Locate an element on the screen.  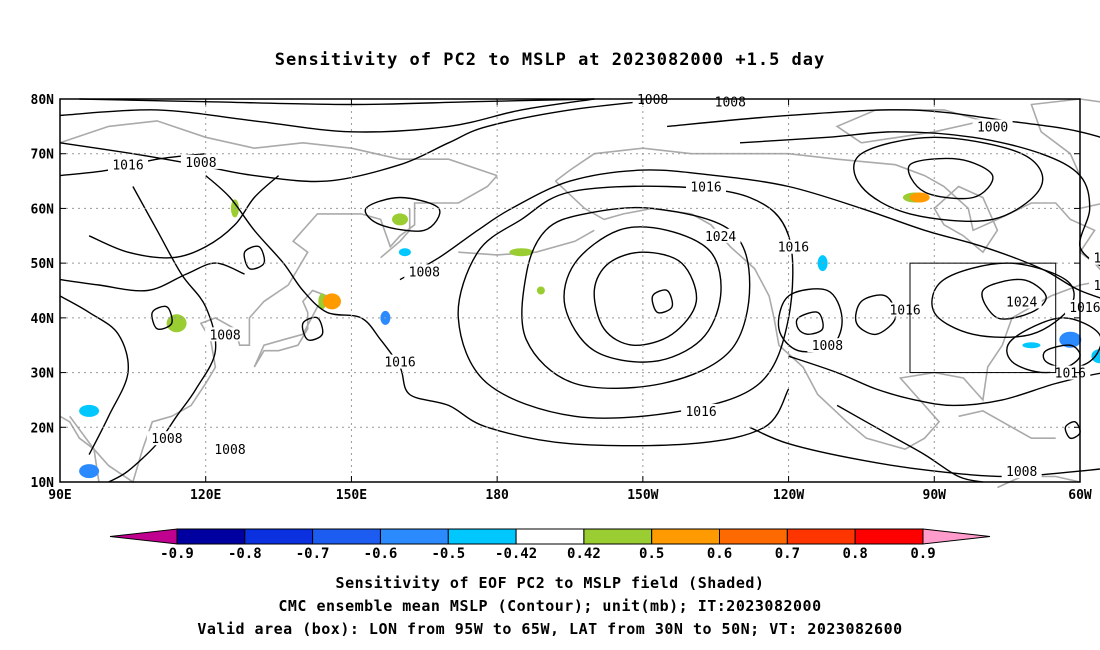
colorbar-label: -0.7 is located at coordinates (313, 554).